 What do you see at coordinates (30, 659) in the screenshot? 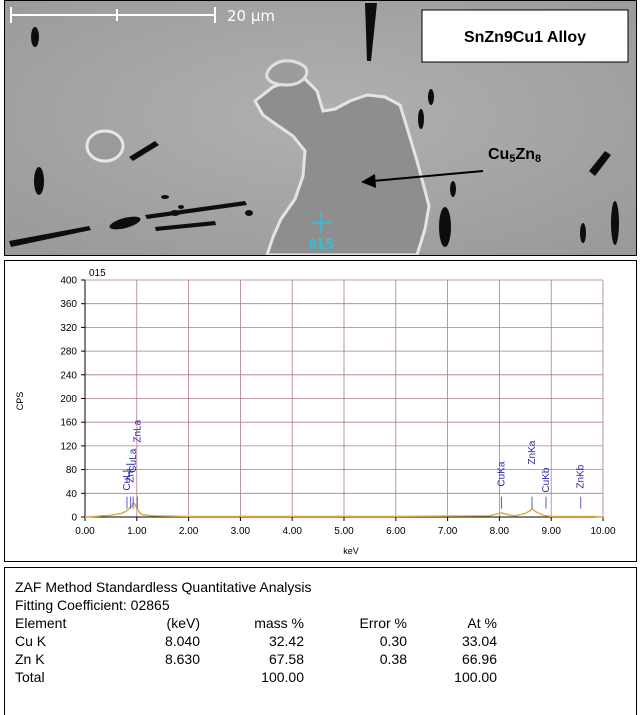
I see `cell-element: Zn K` at bounding box center [30, 659].